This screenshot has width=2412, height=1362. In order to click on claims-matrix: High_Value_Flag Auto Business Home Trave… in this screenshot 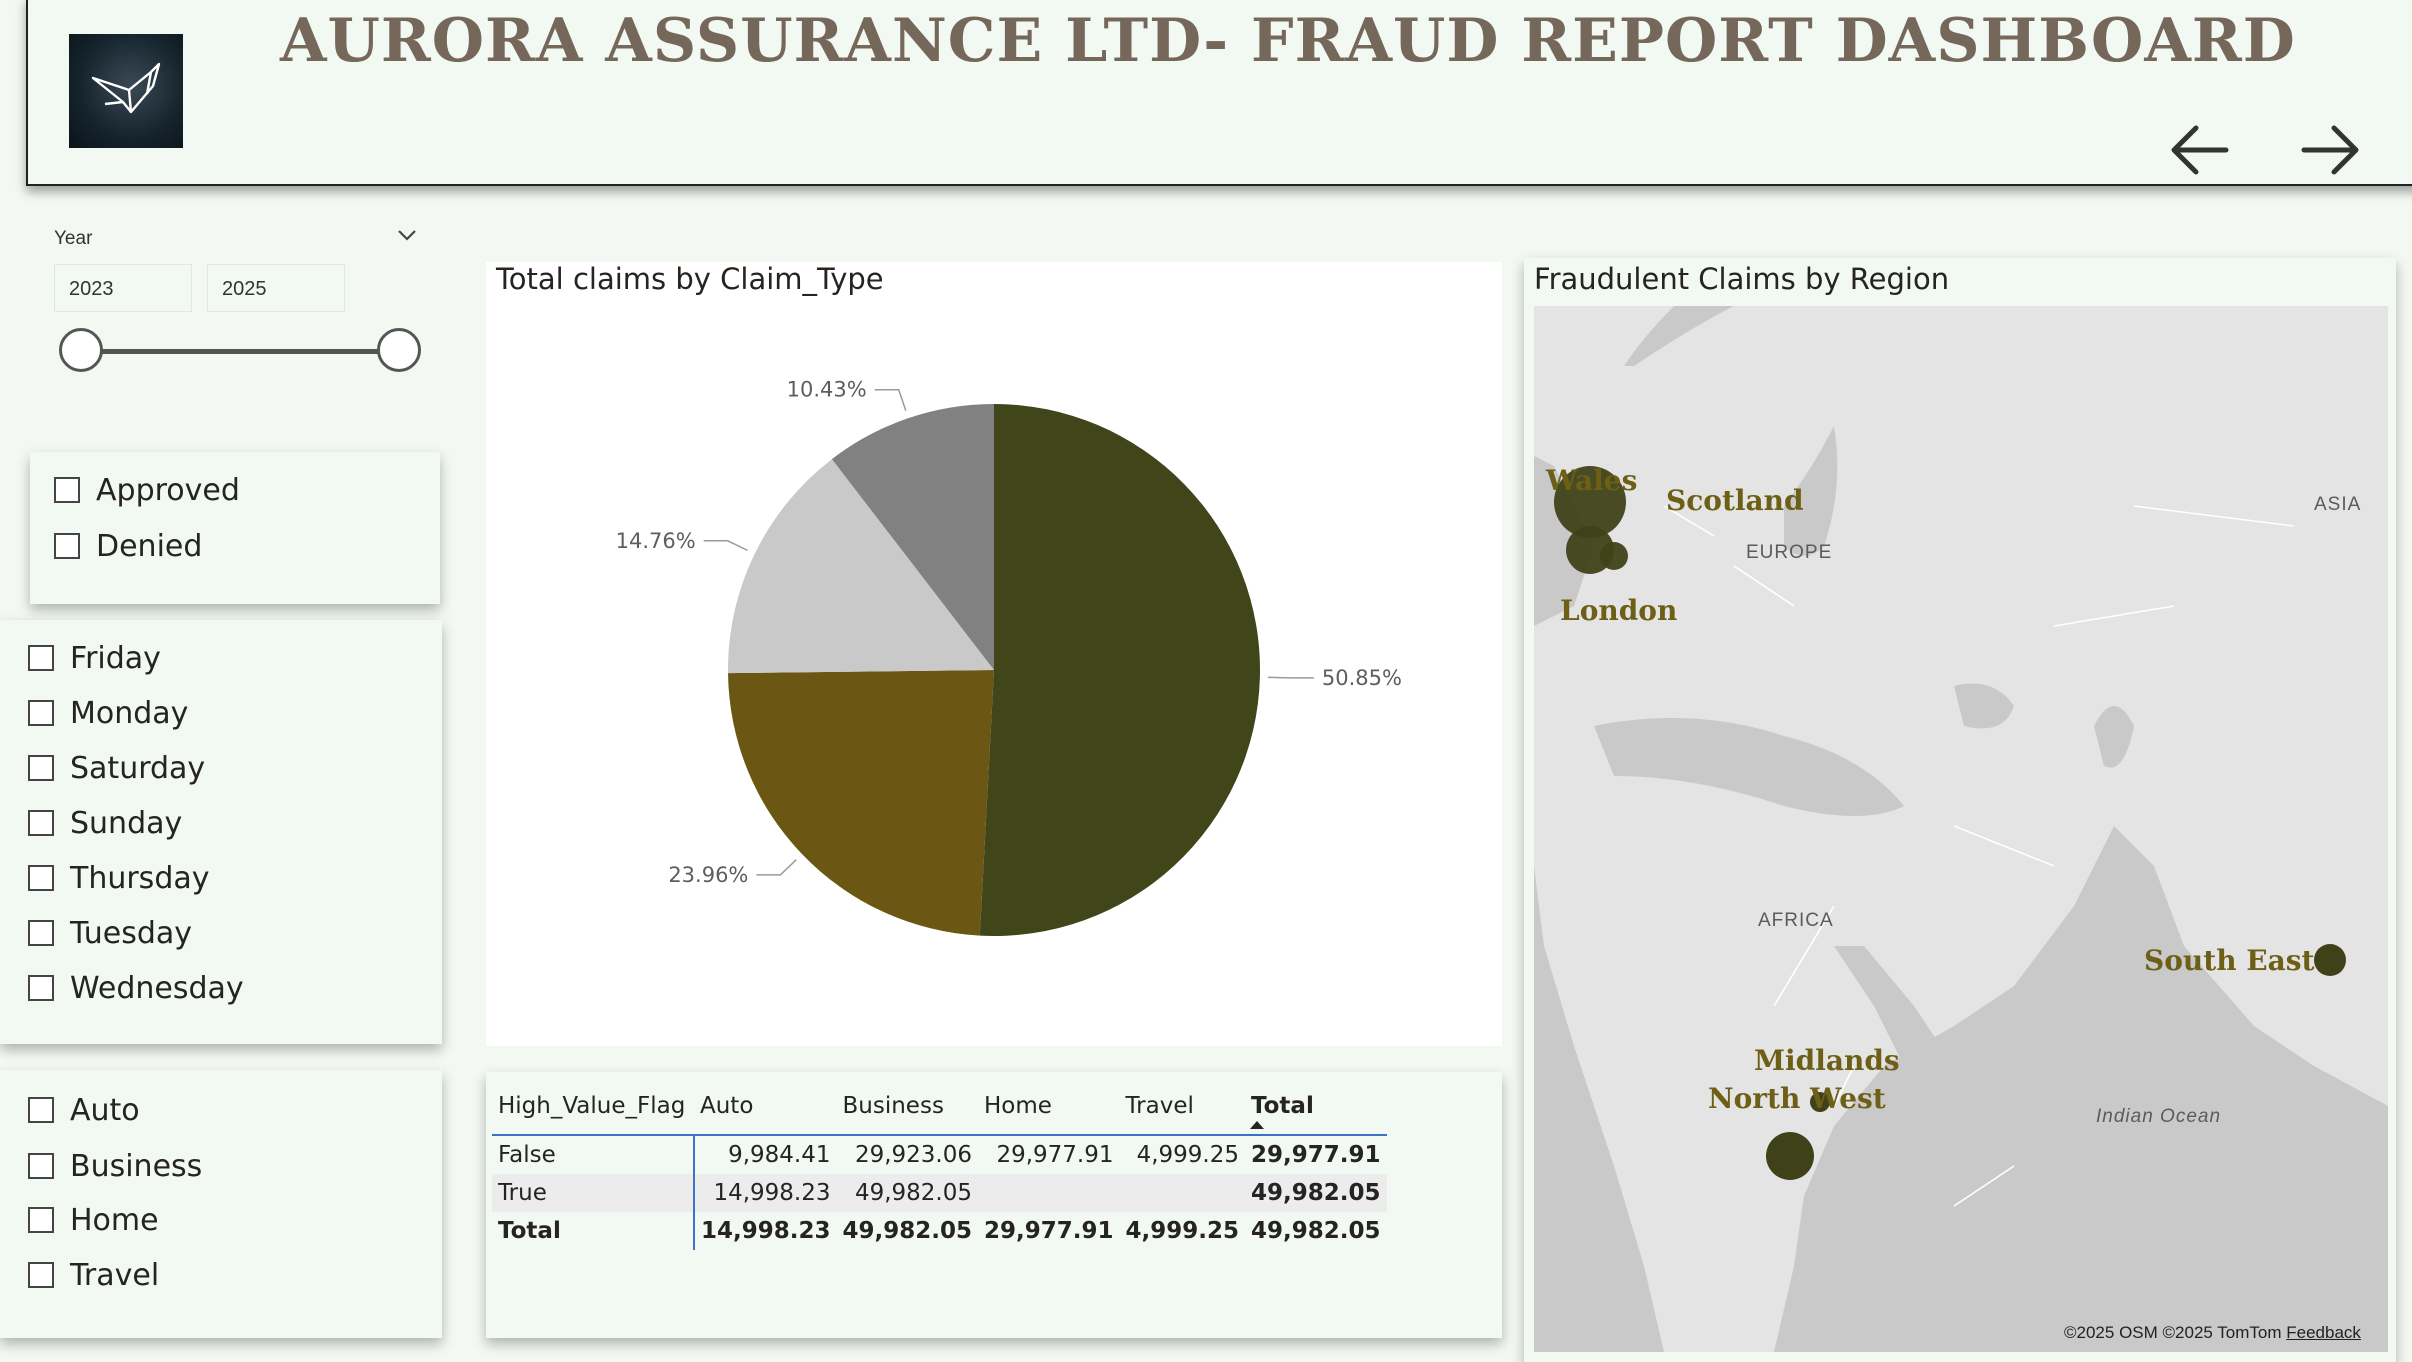, I will do `click(939, 1164)`.